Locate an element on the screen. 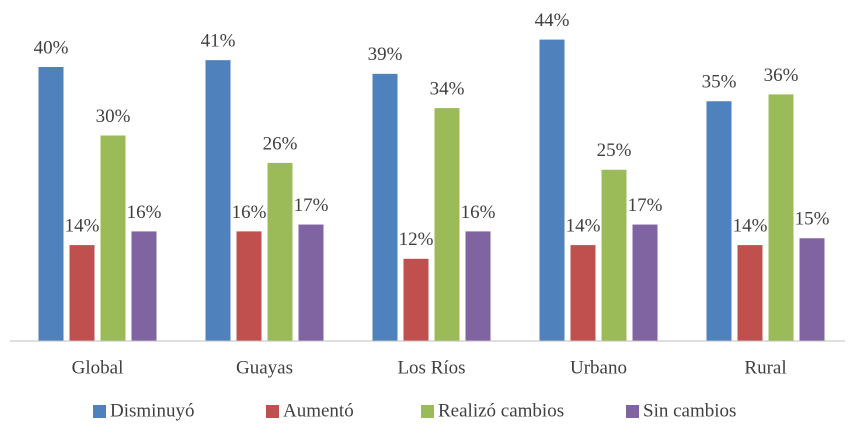 This screenshot has height=434, width=849. data-label: 30% is located at coordinates (113, 116).